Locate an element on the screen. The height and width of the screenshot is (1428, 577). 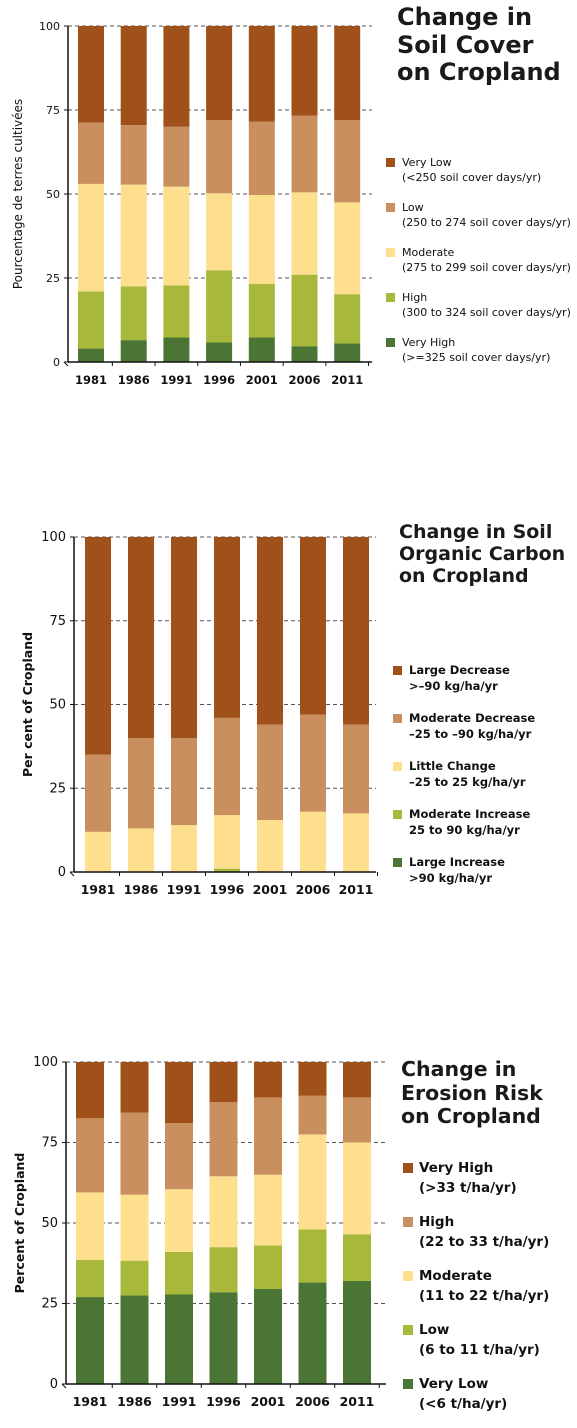
legend-item-very-low: Very Low (<6 t/ha/yr) is located at coordinates (476, 1401).